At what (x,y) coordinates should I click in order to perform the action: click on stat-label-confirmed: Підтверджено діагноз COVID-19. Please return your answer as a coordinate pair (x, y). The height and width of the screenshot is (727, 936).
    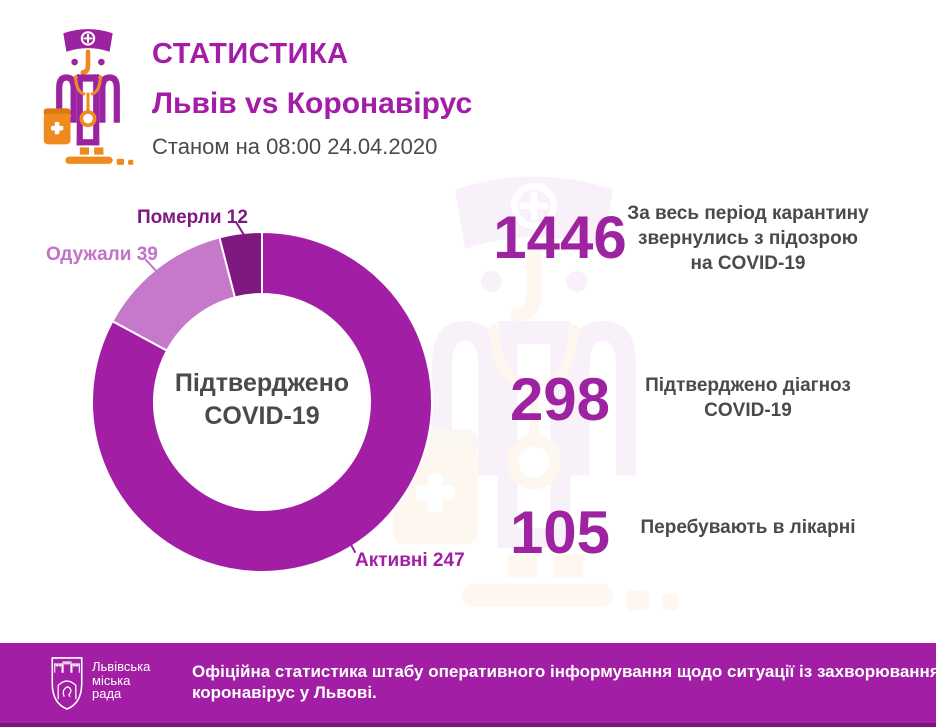
    Looking at the image, I should click on (748, 398).